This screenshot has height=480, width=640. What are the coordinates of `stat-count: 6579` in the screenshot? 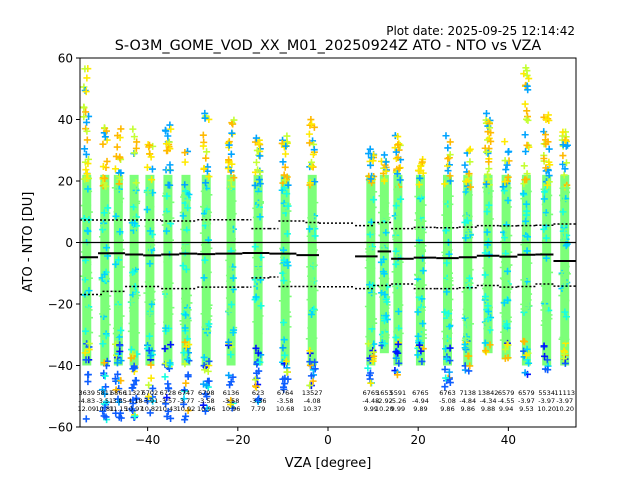 It's located at (506, 393).